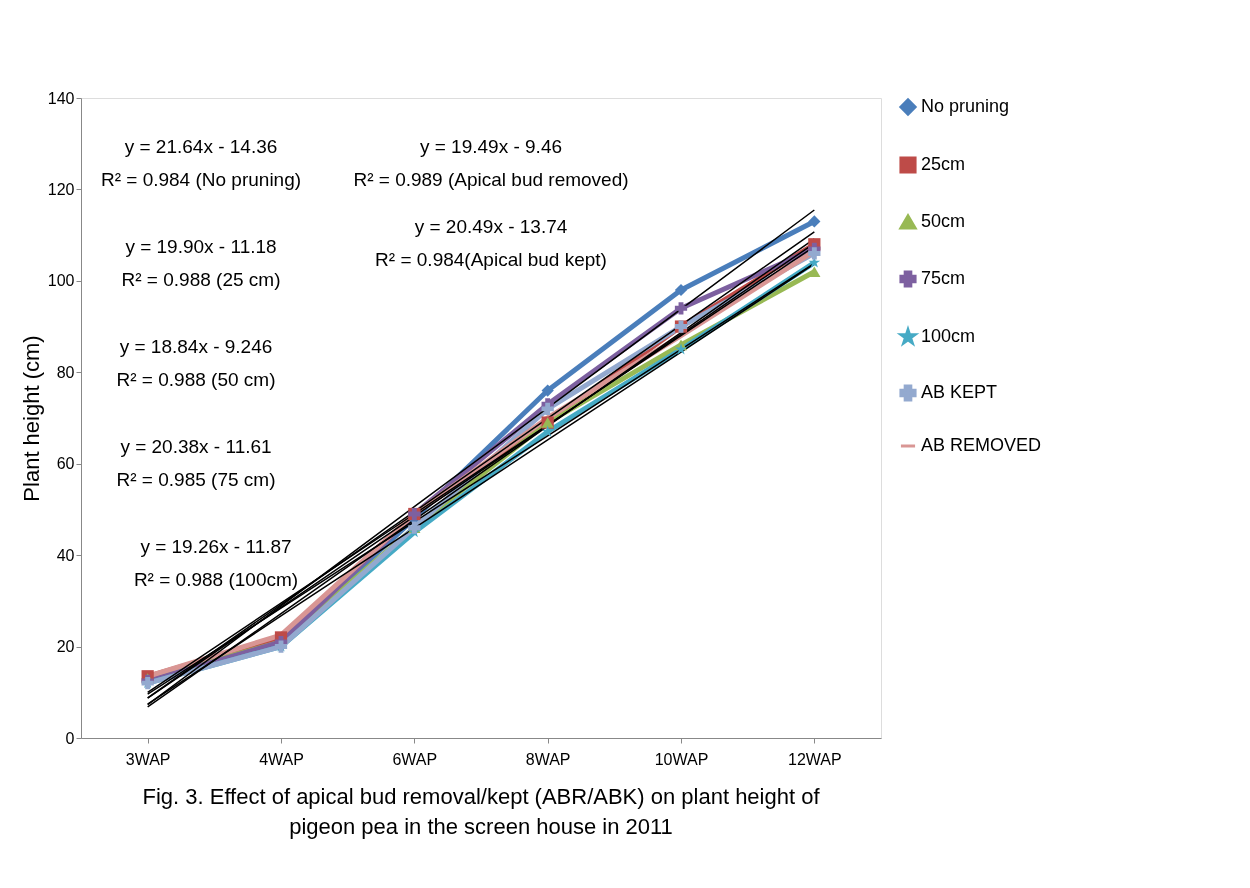 The image size is (1250, 888). I want to click on annotation: y = 19.26x - 11.87 R² = 0.988 (100cm), so click(216, 563).